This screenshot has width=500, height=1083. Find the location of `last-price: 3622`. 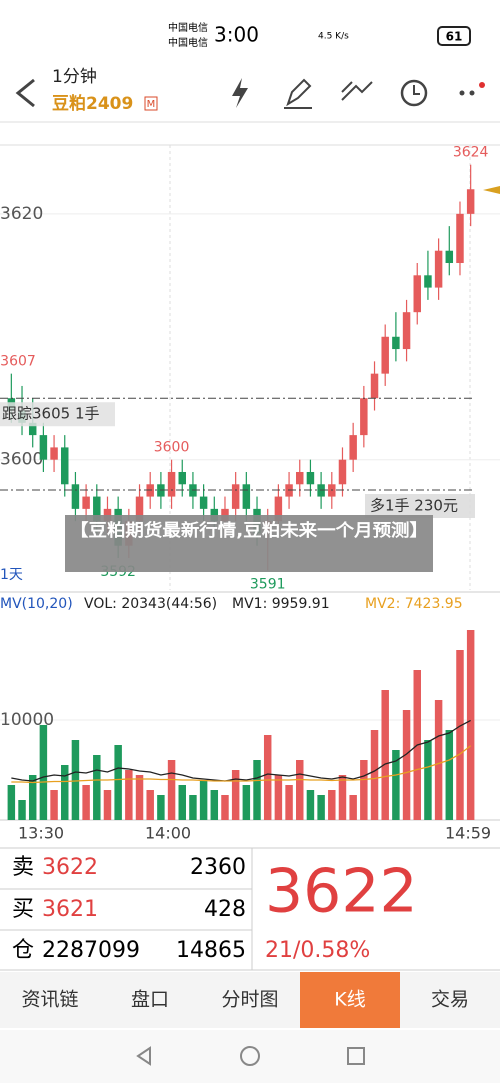

last-price: 3622 is located at coordinates (341, 892).